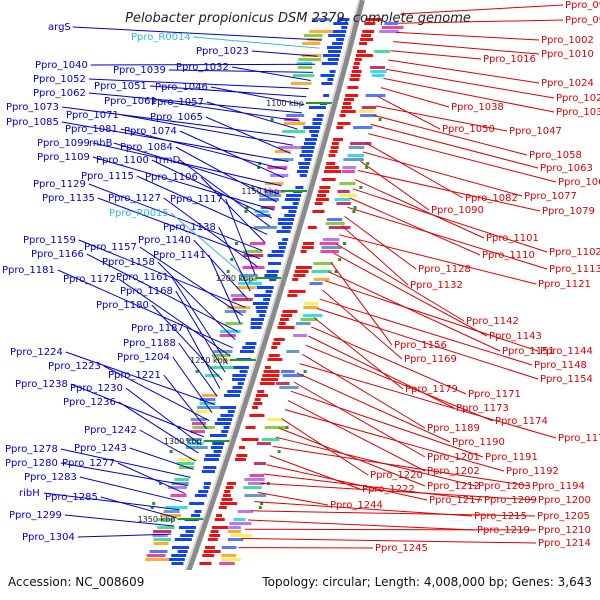 The height and width of the screenshot is (600, 600). Describe the element at coordinates (509, 59) in the screenshot. I see `right-gene-label: Ppro_1016` at that location.